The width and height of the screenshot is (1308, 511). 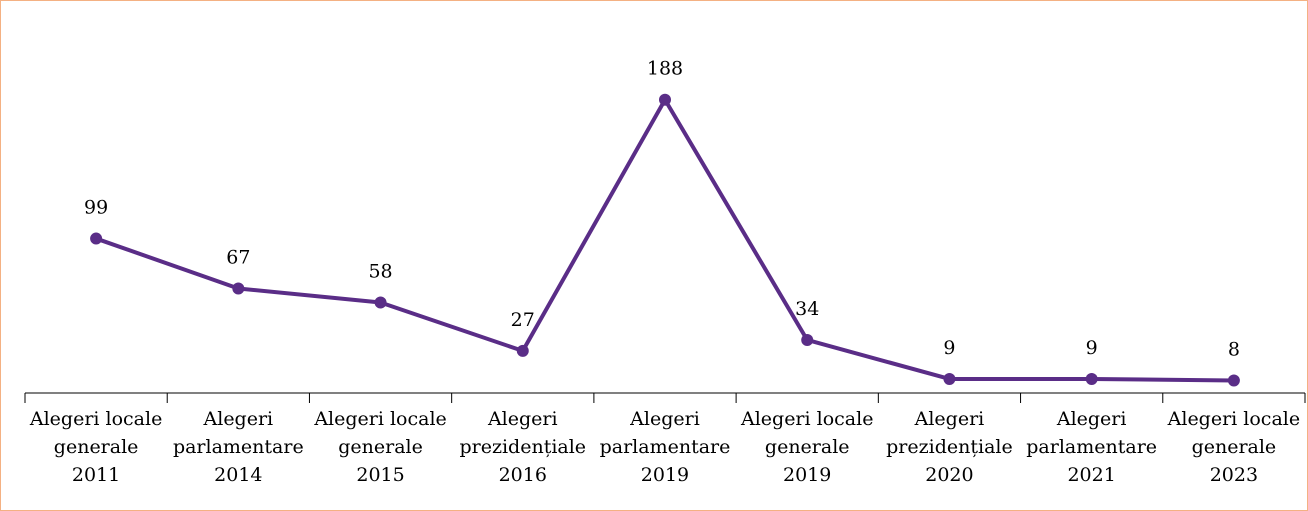 What do you see at coordinates (1234, 350) in the screenshot?
I see `data-label: 8` at bounding box center [1234, 350].